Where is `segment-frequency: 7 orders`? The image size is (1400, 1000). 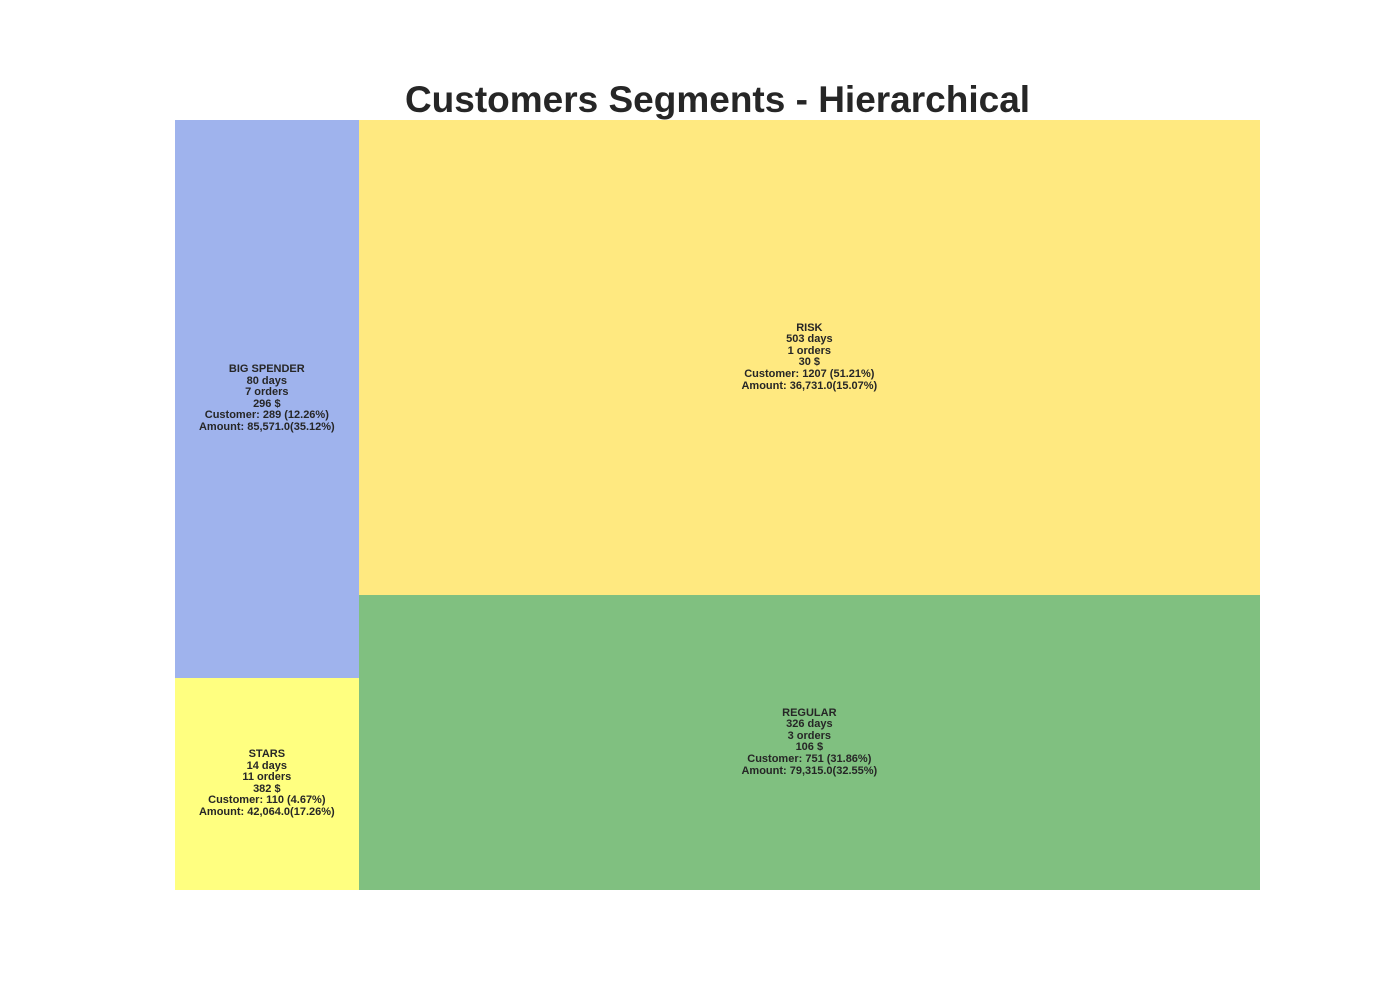
segment-frequency: 7 orders is located at coordinates (267, 392).